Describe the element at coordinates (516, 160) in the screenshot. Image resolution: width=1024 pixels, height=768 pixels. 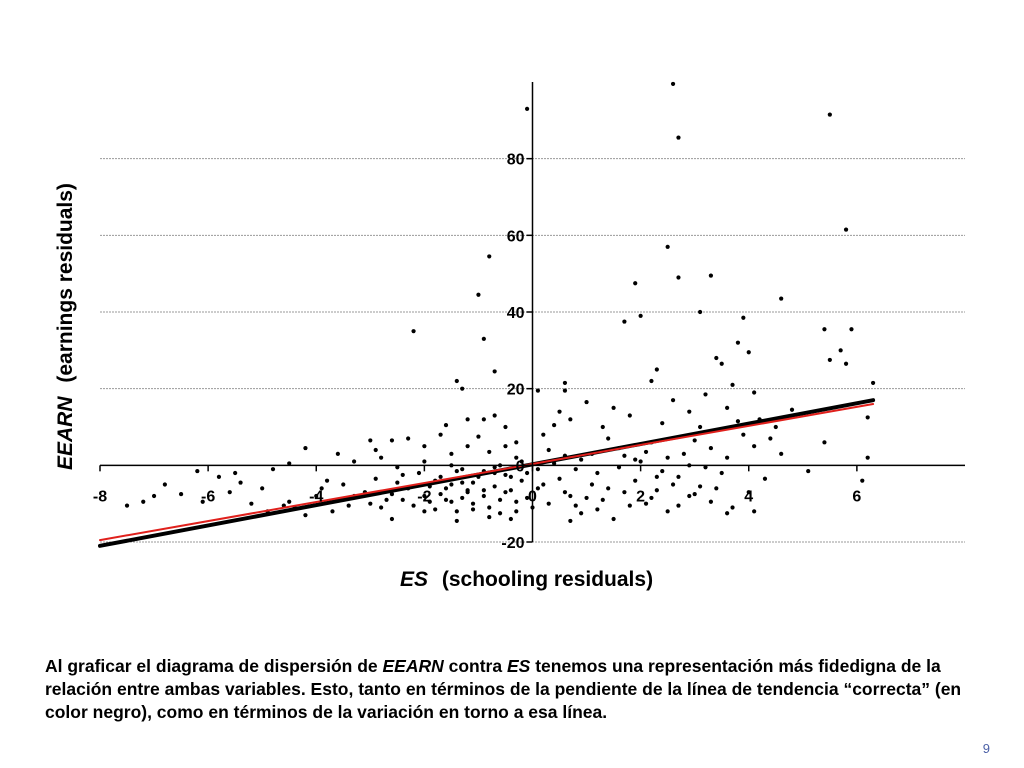
I see `y-tick-label: 80` at that location.